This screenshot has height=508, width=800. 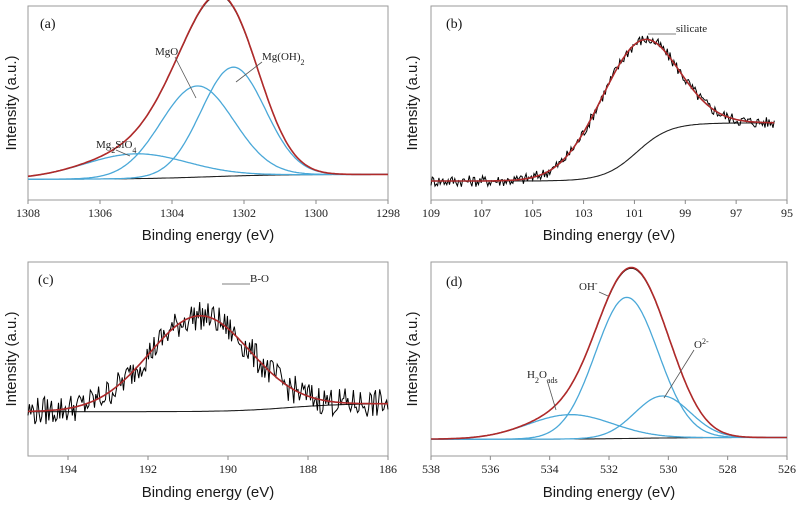 What do you see at coordinates (609, 492) in the screenshot?
I see `panel-d-xlabel: Binding energy (eV)` at bounding box center [609, 492].